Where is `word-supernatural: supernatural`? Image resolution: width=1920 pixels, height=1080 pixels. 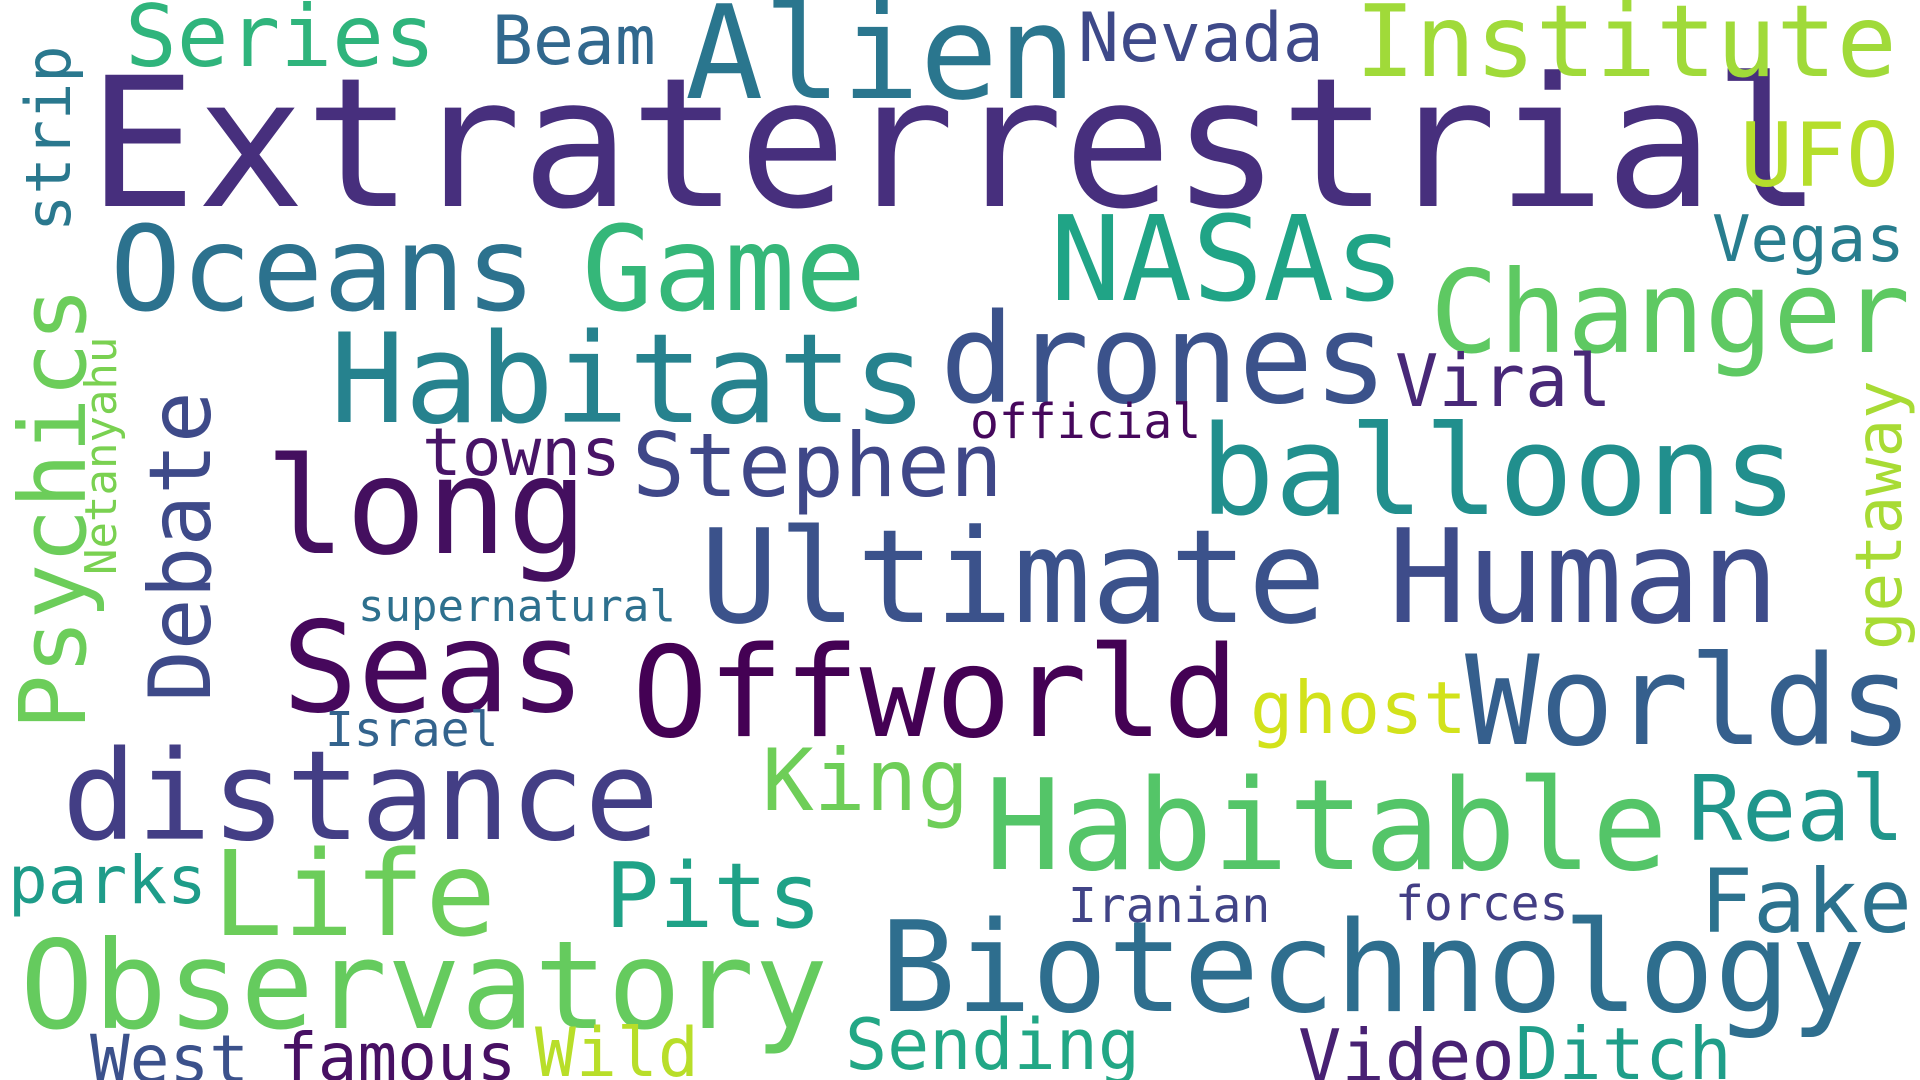
word-supernatural: supernatural is located at coordinates (517, 606).